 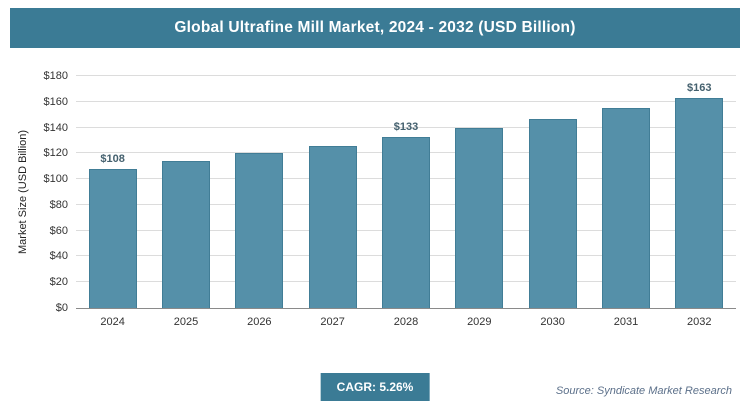 I want to click on bar-column-2032: $163, so click(x=699, y=192).